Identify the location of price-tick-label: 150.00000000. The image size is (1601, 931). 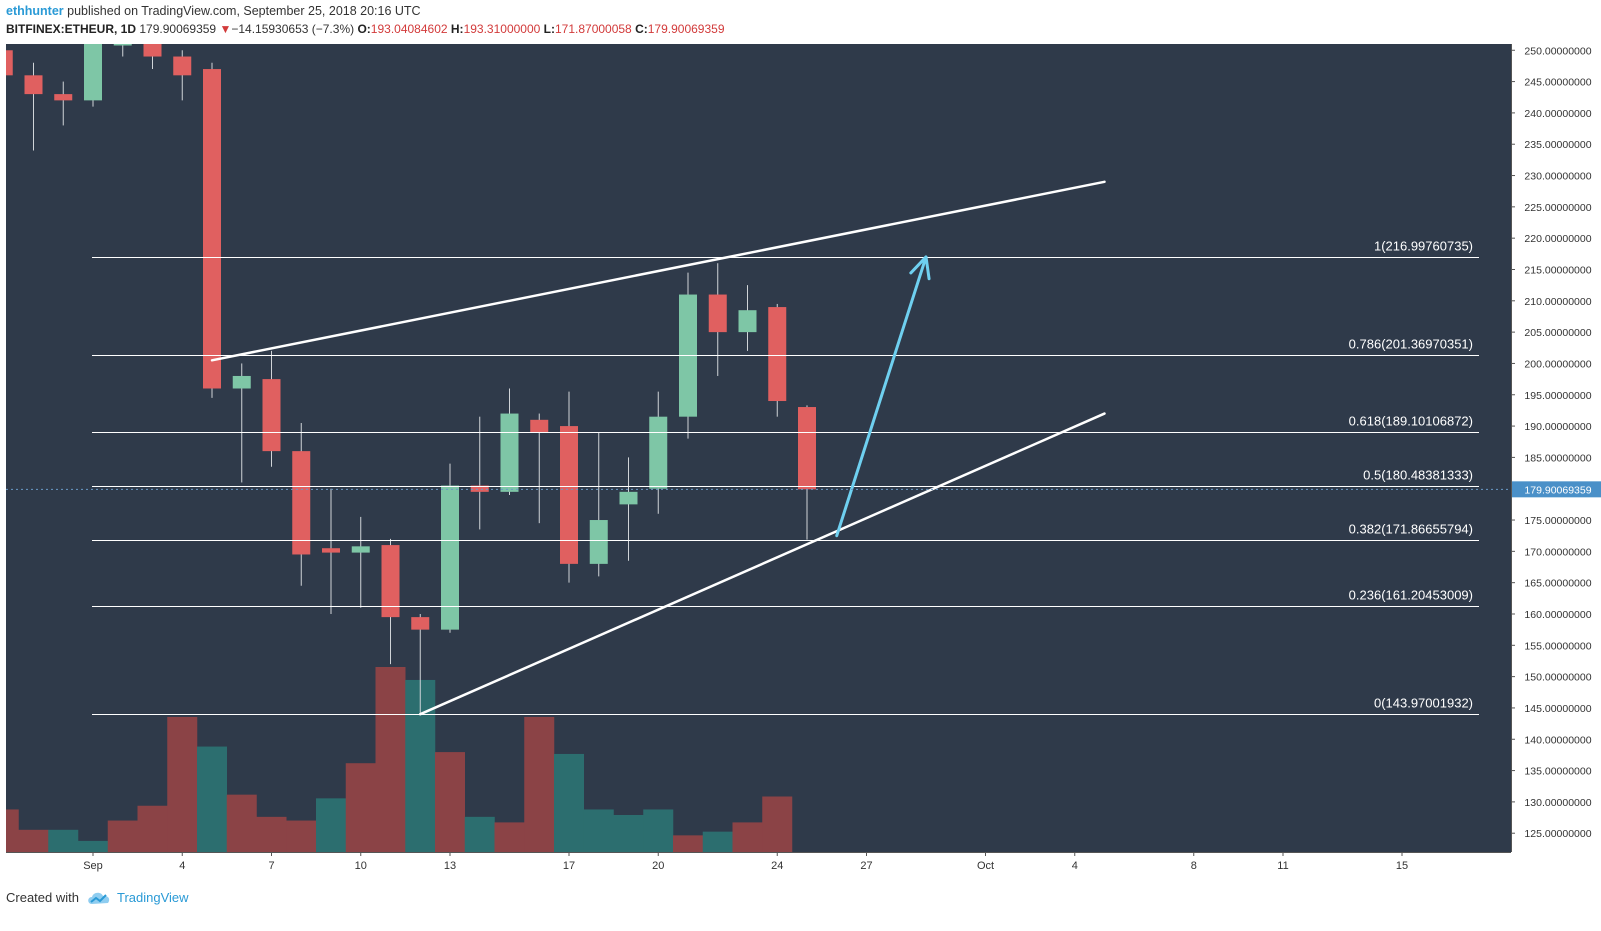
(1557, 678).